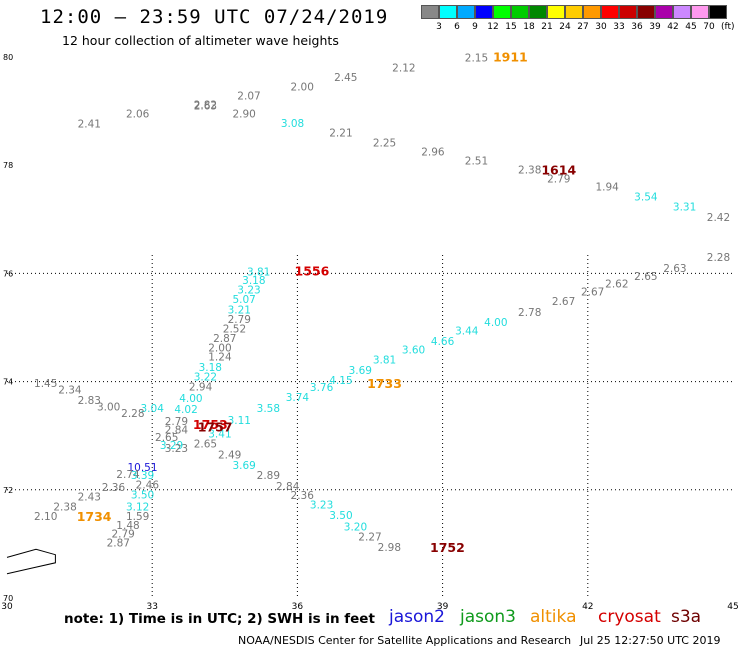 This screenshot has width=740, height=650. What do you see at coordinates (547, 27) in the screenshot?
I see `legend-label: 21` at bounding box center [547, 27].